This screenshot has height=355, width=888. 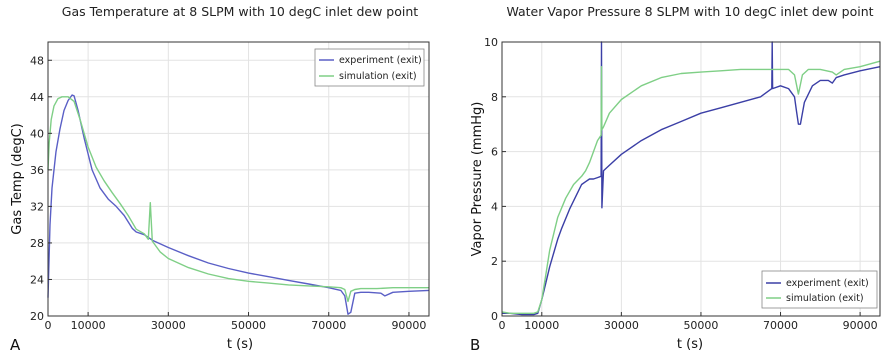 What do you see at coordinates (15, 345) in the screenshot?
I see `panel-letter-a: A` at bounding box center [15, 345].